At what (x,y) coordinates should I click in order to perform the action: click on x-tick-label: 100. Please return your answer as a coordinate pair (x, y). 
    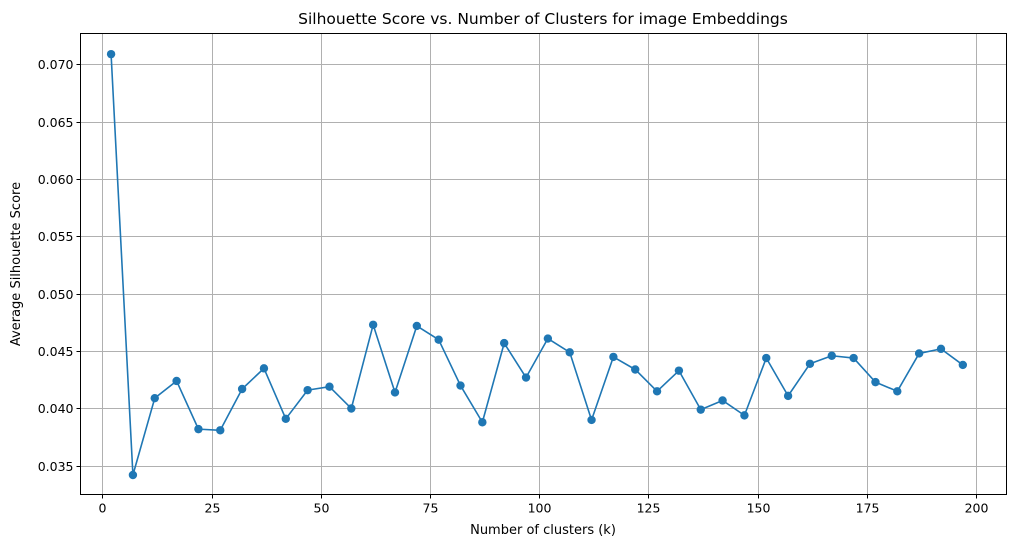
    Looking at the image, I should click on (540, 508).